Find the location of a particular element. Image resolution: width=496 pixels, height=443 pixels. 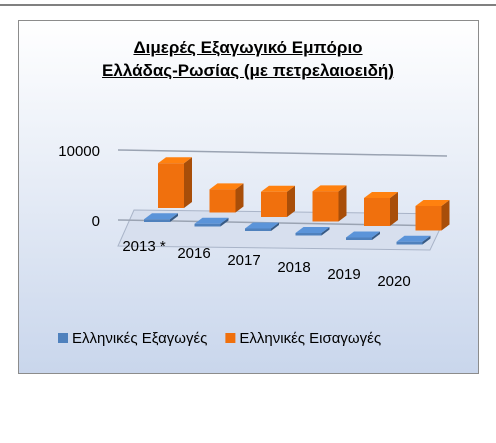

legend-label: Ελληνικές Εισαγωγές is located at coordinates (310, 338).